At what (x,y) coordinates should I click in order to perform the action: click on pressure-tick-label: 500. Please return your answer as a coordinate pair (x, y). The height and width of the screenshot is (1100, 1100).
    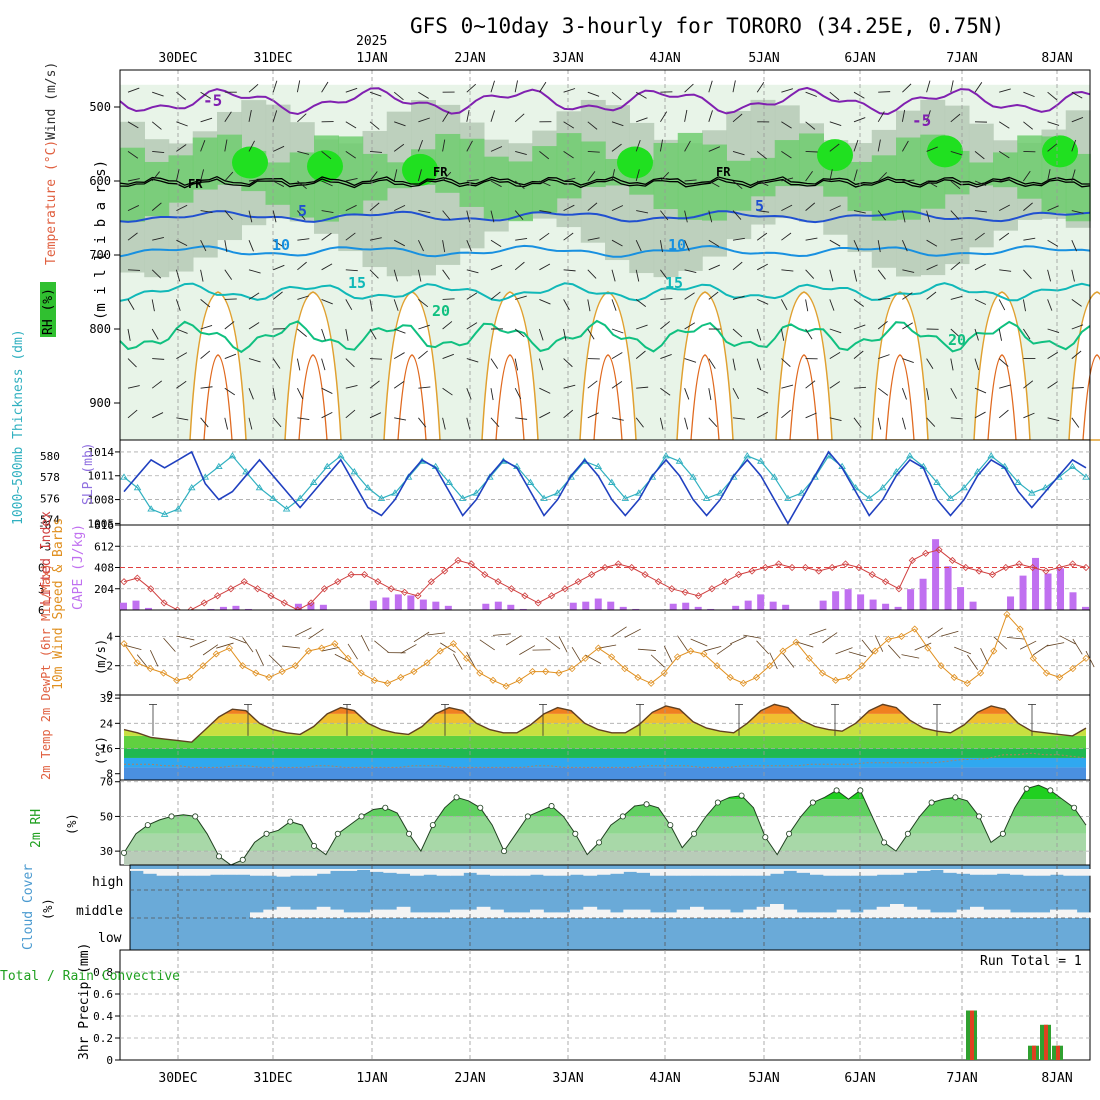
    Looking at the image, I should click on (100, 107).